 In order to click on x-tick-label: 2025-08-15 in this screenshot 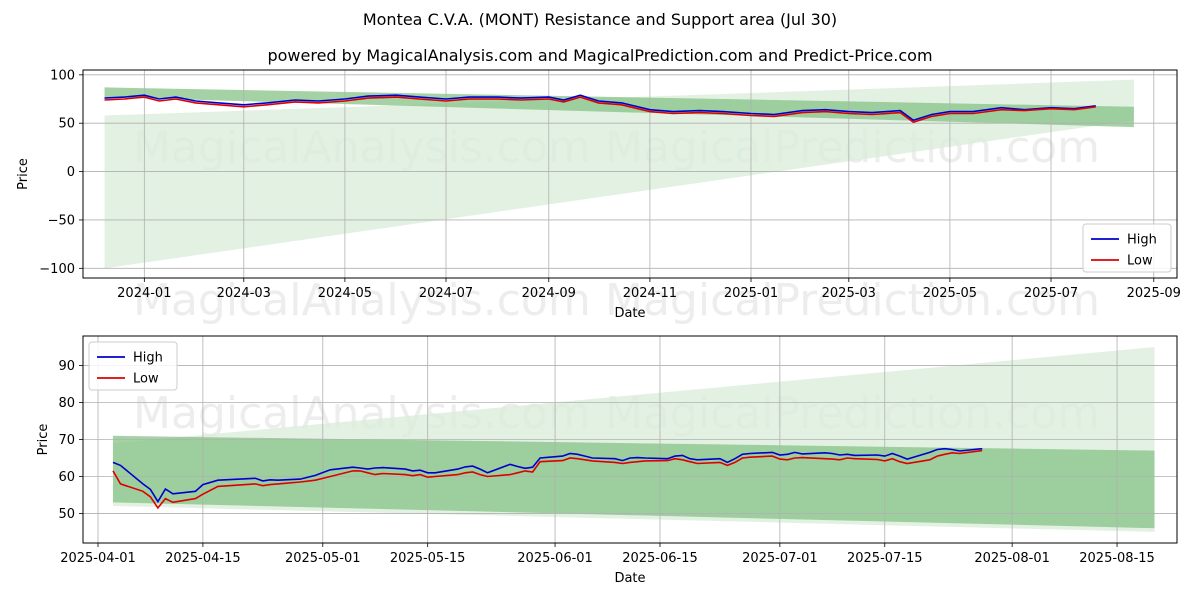, I will do `click(1117, 558)`.